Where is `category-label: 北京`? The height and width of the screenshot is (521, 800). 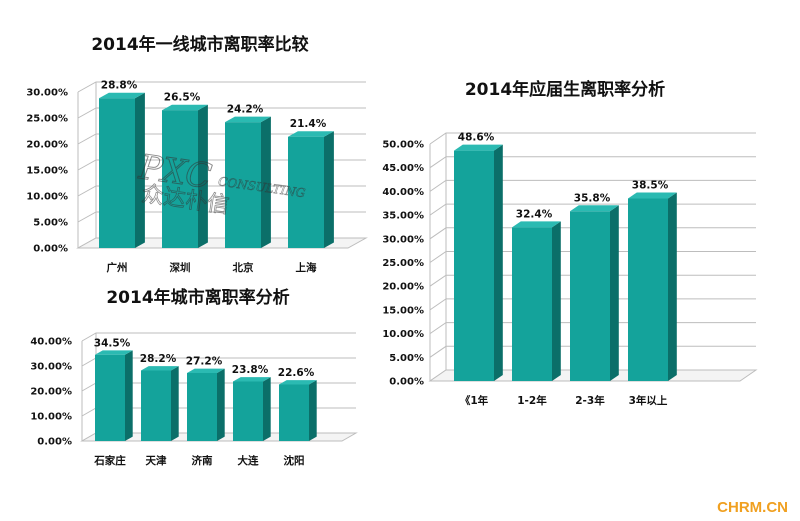 category-label: 北京 is located at coordinates (243, 267).